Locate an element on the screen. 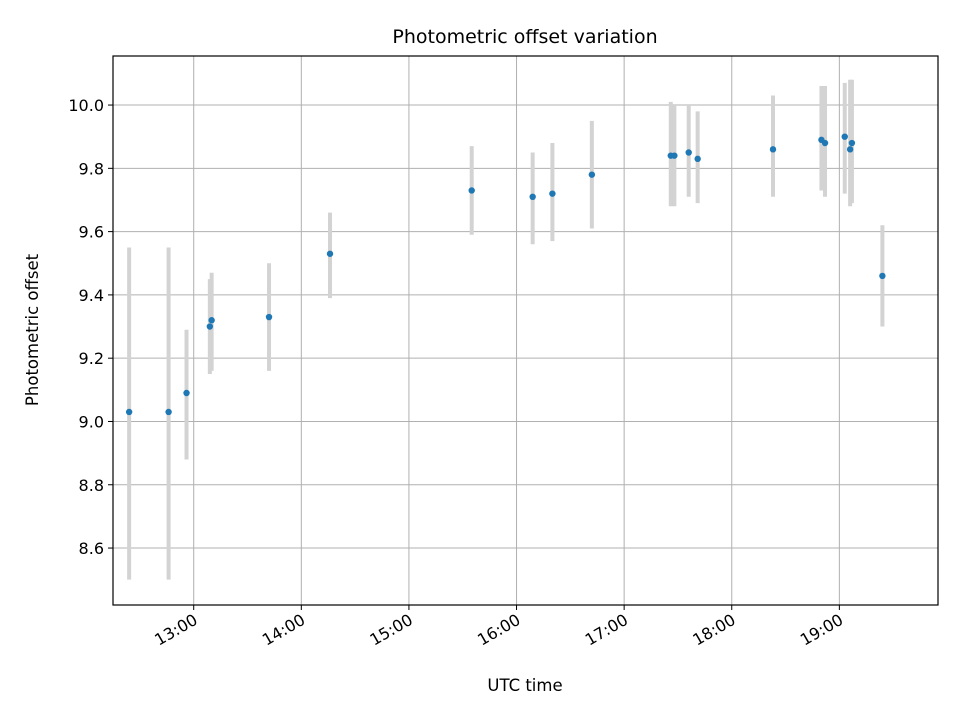  y-axis-ticks: 8.6 8.8 9.0 9.2 9.4 9.6 9.8 10.0 is located at coordinates (90, 327).